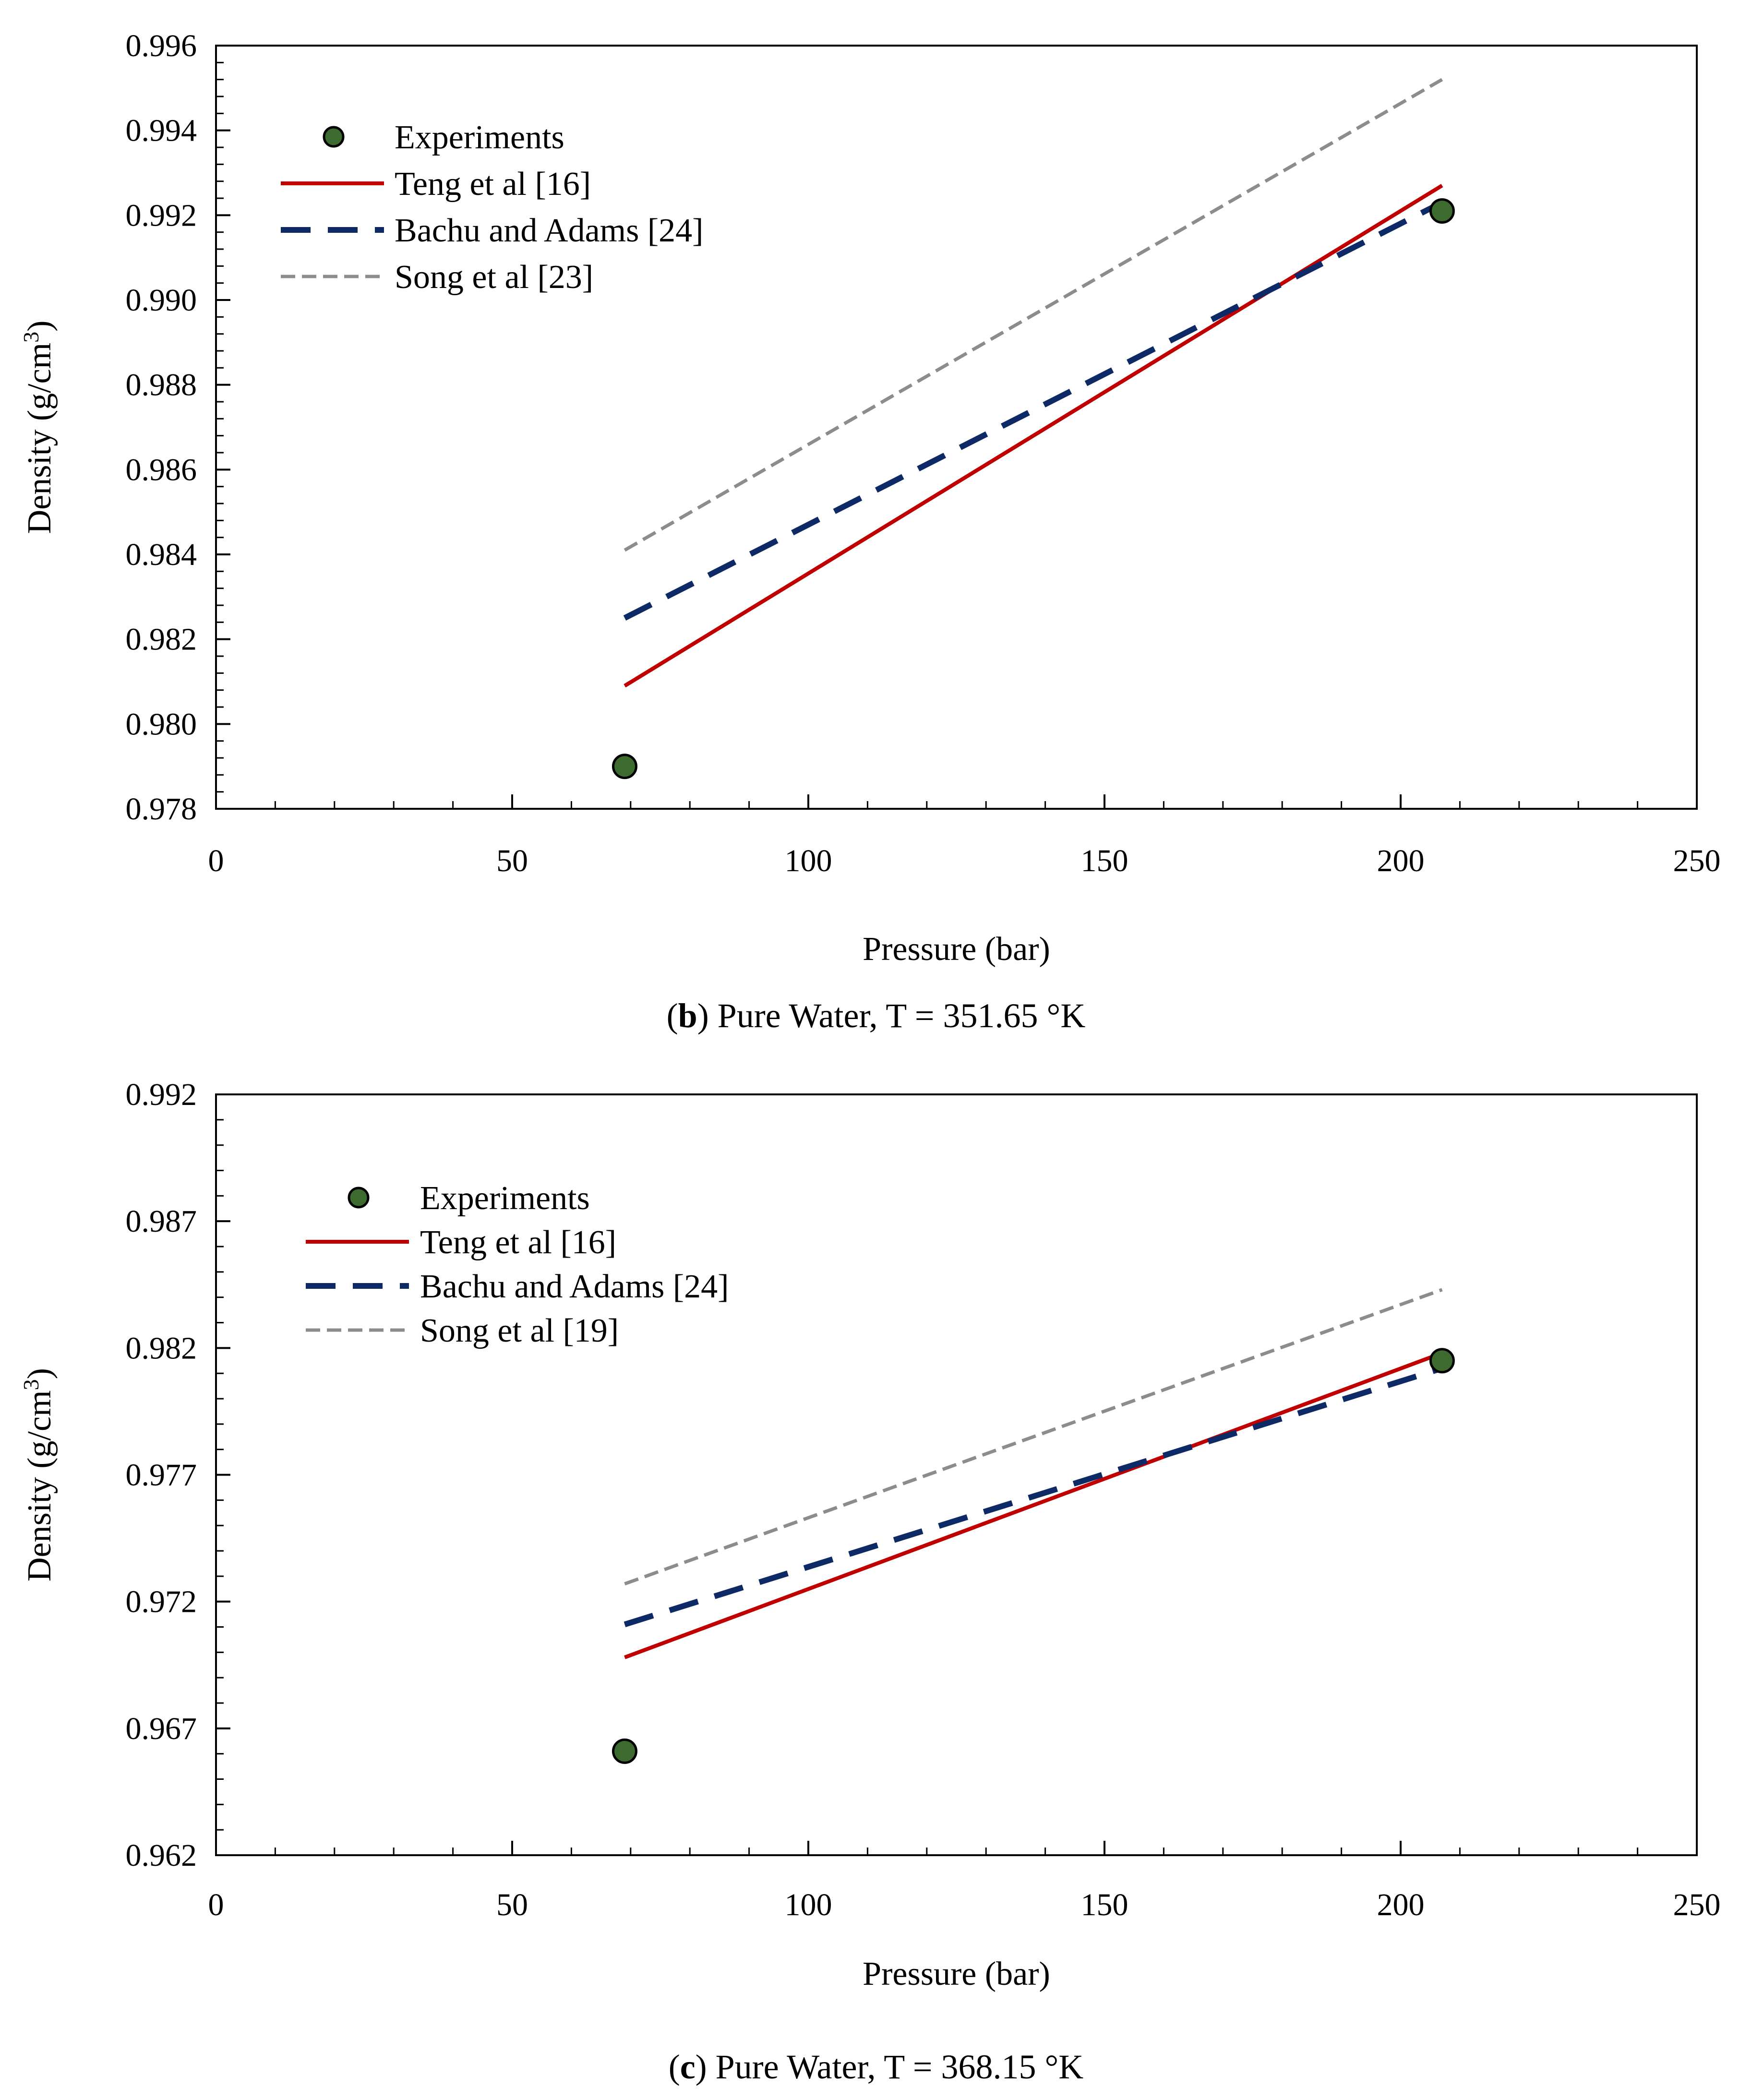 This screenshot has width=1752, height=2100. Describe the element at coordinates (161, 300) in the screenshot. I see `y-tick-label: 0.990` at that location.